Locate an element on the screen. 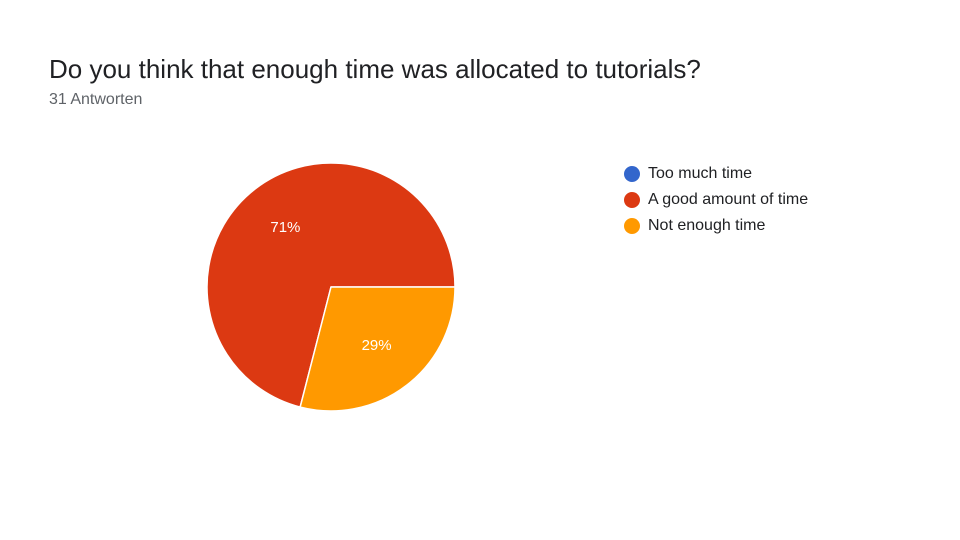 The height and width of the screenshot is (540, 960). pie-data-label-2: 71% is located at coordinates (285, 227).